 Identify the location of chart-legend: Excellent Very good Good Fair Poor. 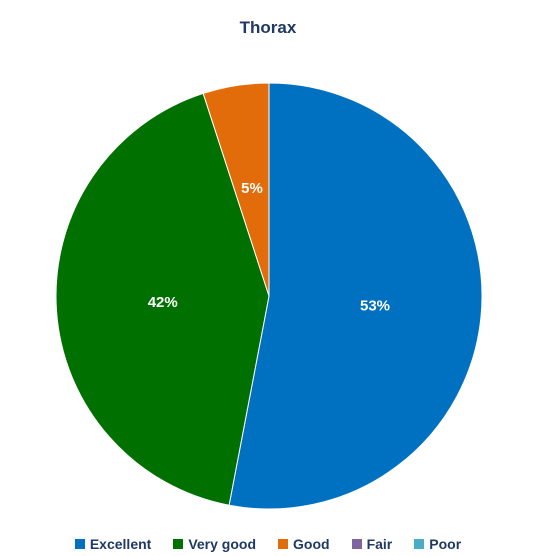
(268, 544).